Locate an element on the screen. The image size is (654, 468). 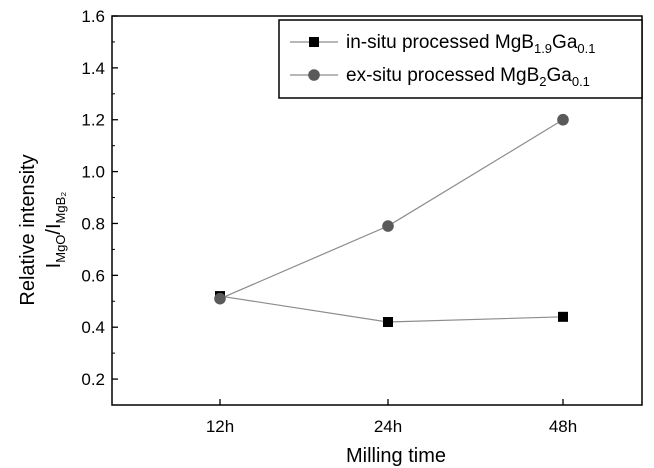
y-axis-title-I: I is located at coordinates (54, 266).